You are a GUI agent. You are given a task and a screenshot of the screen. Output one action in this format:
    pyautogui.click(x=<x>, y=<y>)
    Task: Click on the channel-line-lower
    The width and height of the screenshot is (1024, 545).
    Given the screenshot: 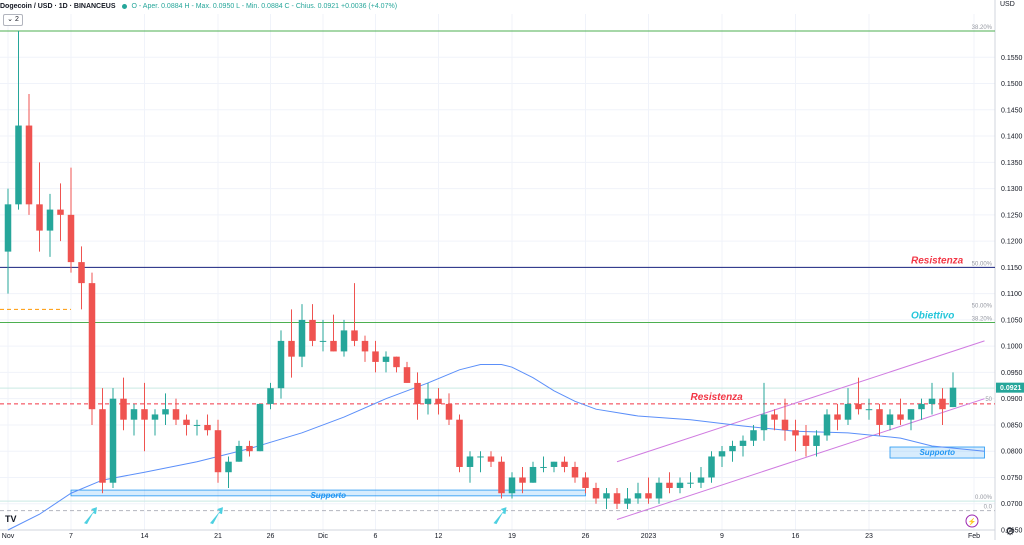 What is the action you would take?
    pyautogui.click(x=800, y=459)
    